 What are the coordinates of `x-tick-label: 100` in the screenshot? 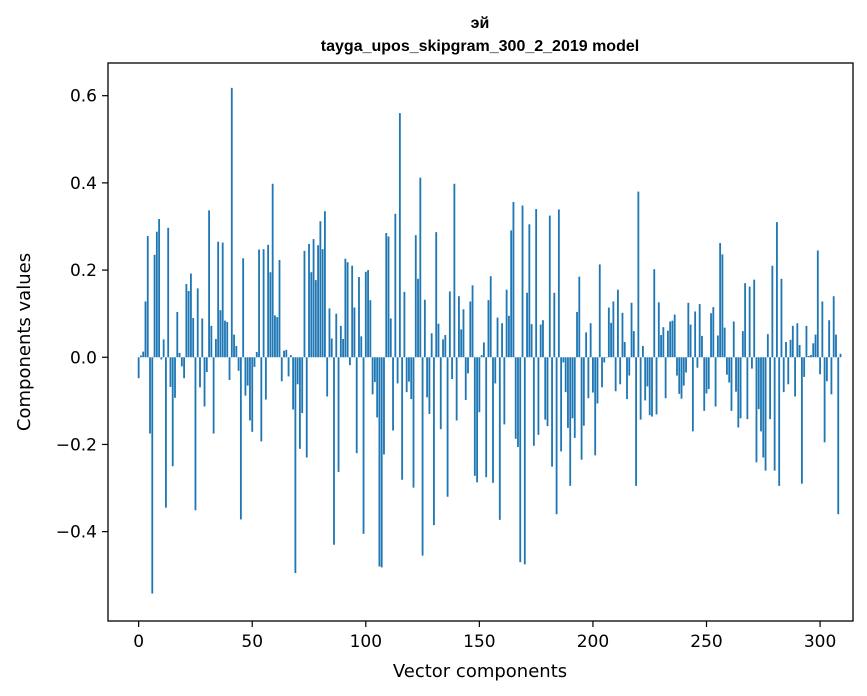 It's located at (366, 642).